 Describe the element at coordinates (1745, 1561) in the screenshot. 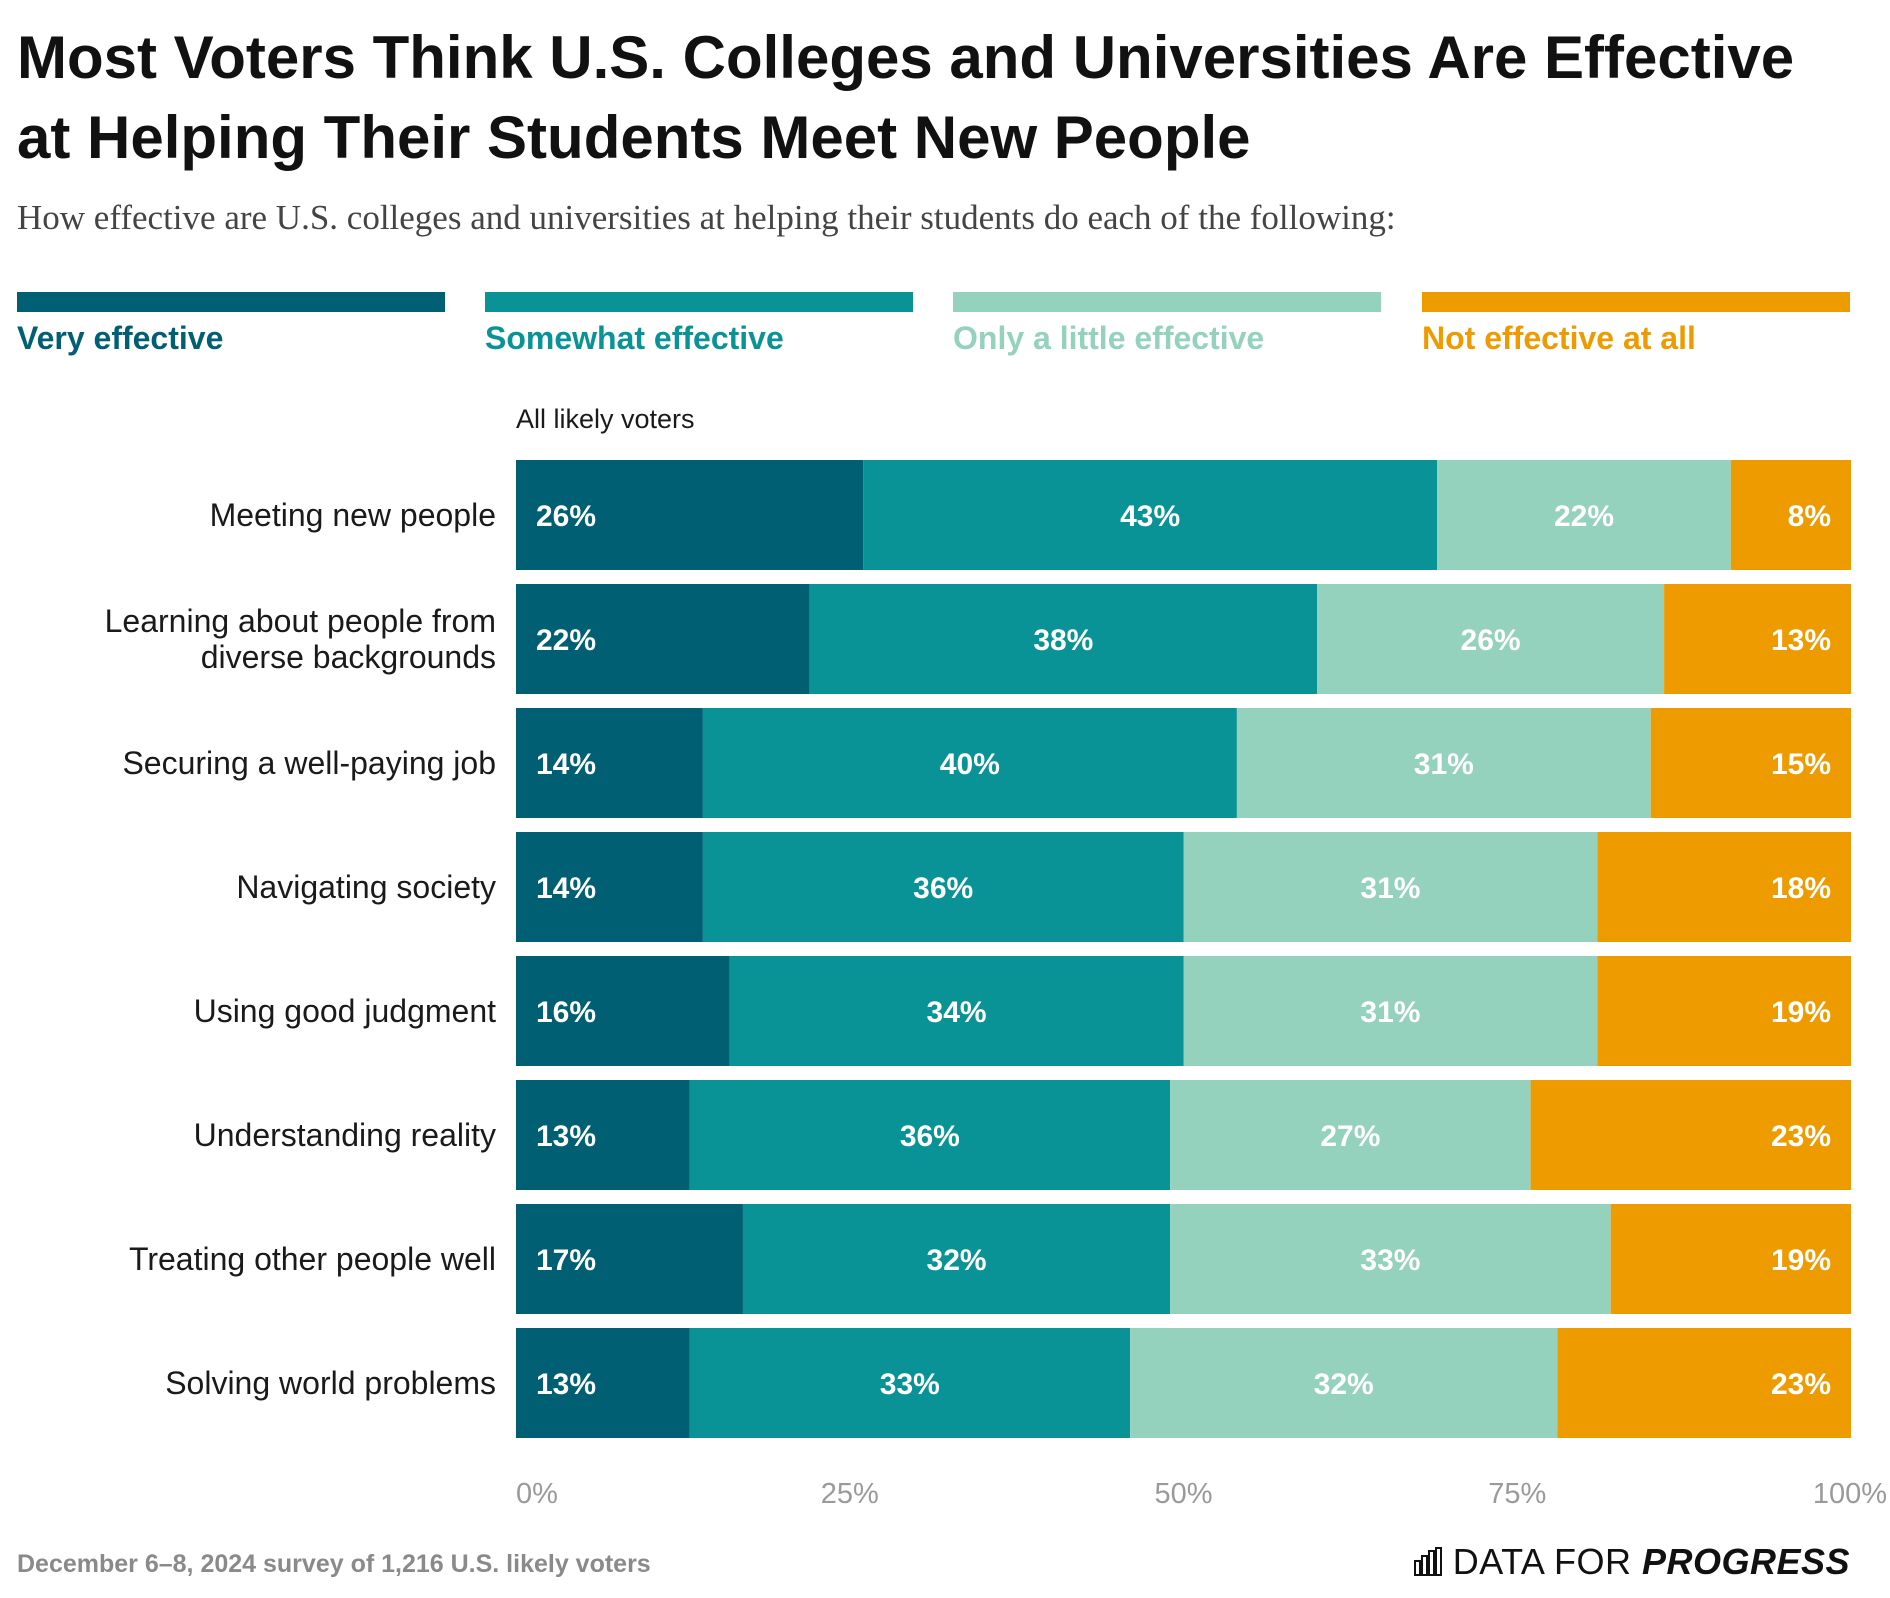

I see `brand-name-bold: PROGRESS` at that location.